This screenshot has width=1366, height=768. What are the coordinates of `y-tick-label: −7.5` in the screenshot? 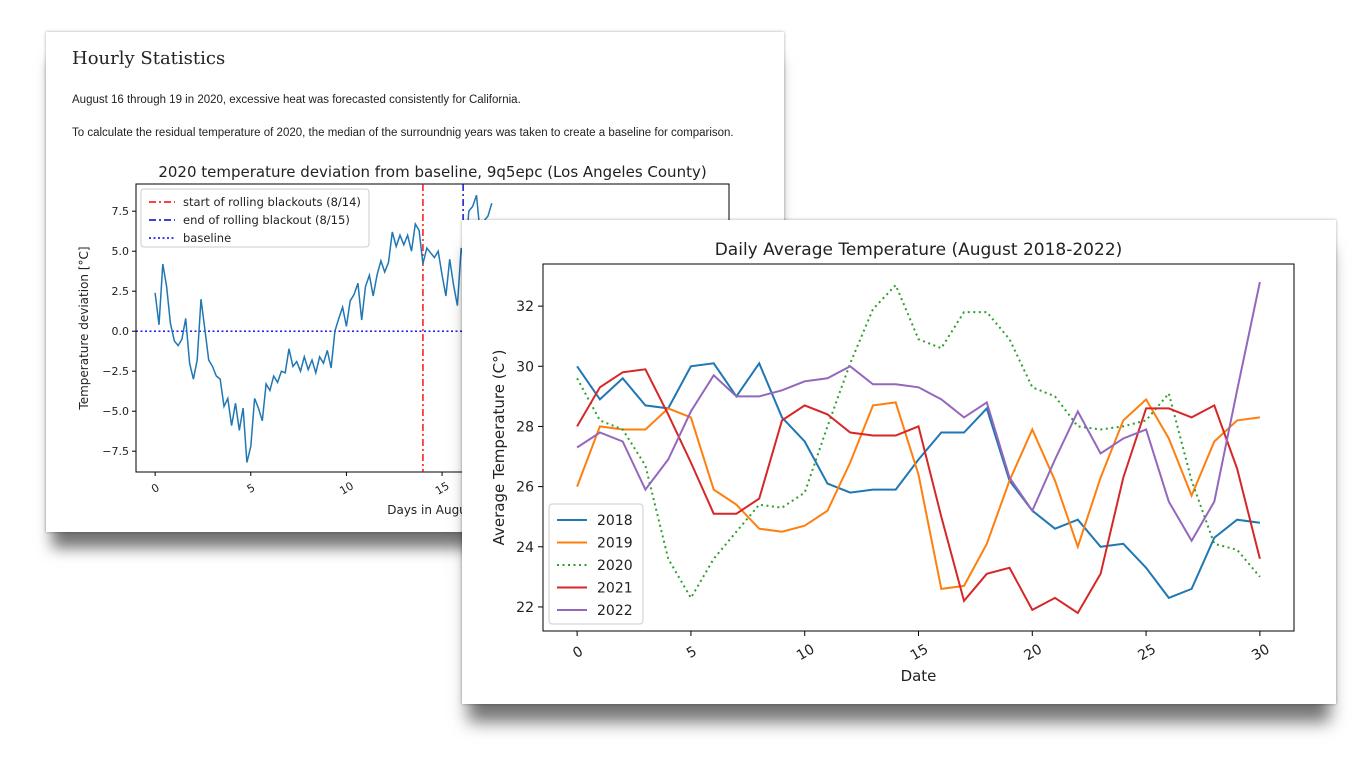 It's located at (115, 451).